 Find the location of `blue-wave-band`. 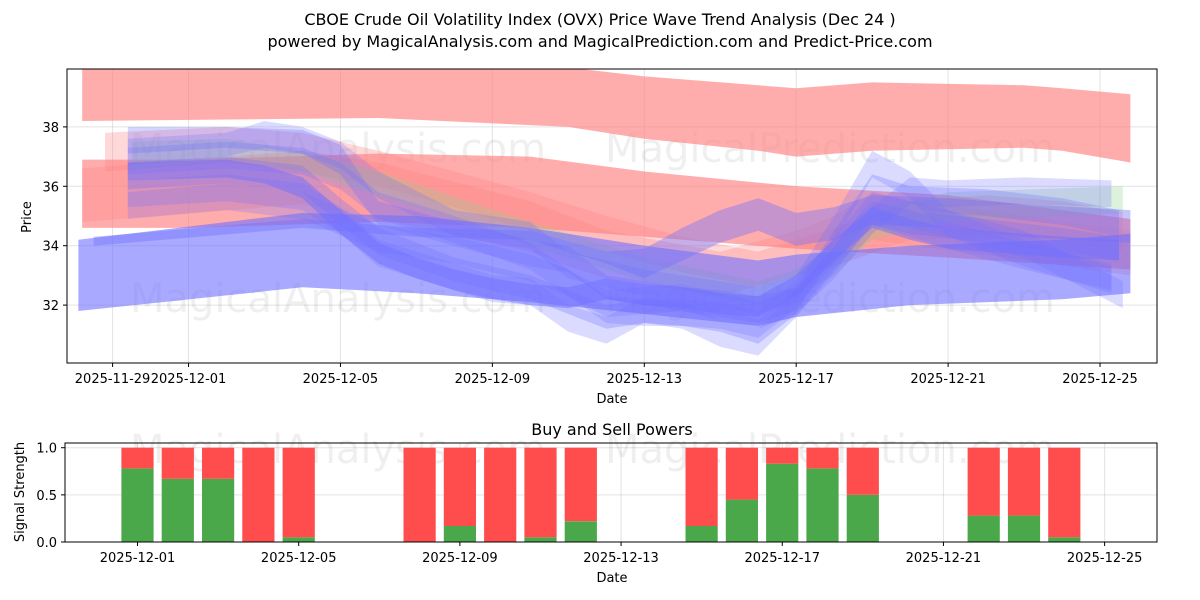

blue-wave-band is located at coordinates (612, 237).